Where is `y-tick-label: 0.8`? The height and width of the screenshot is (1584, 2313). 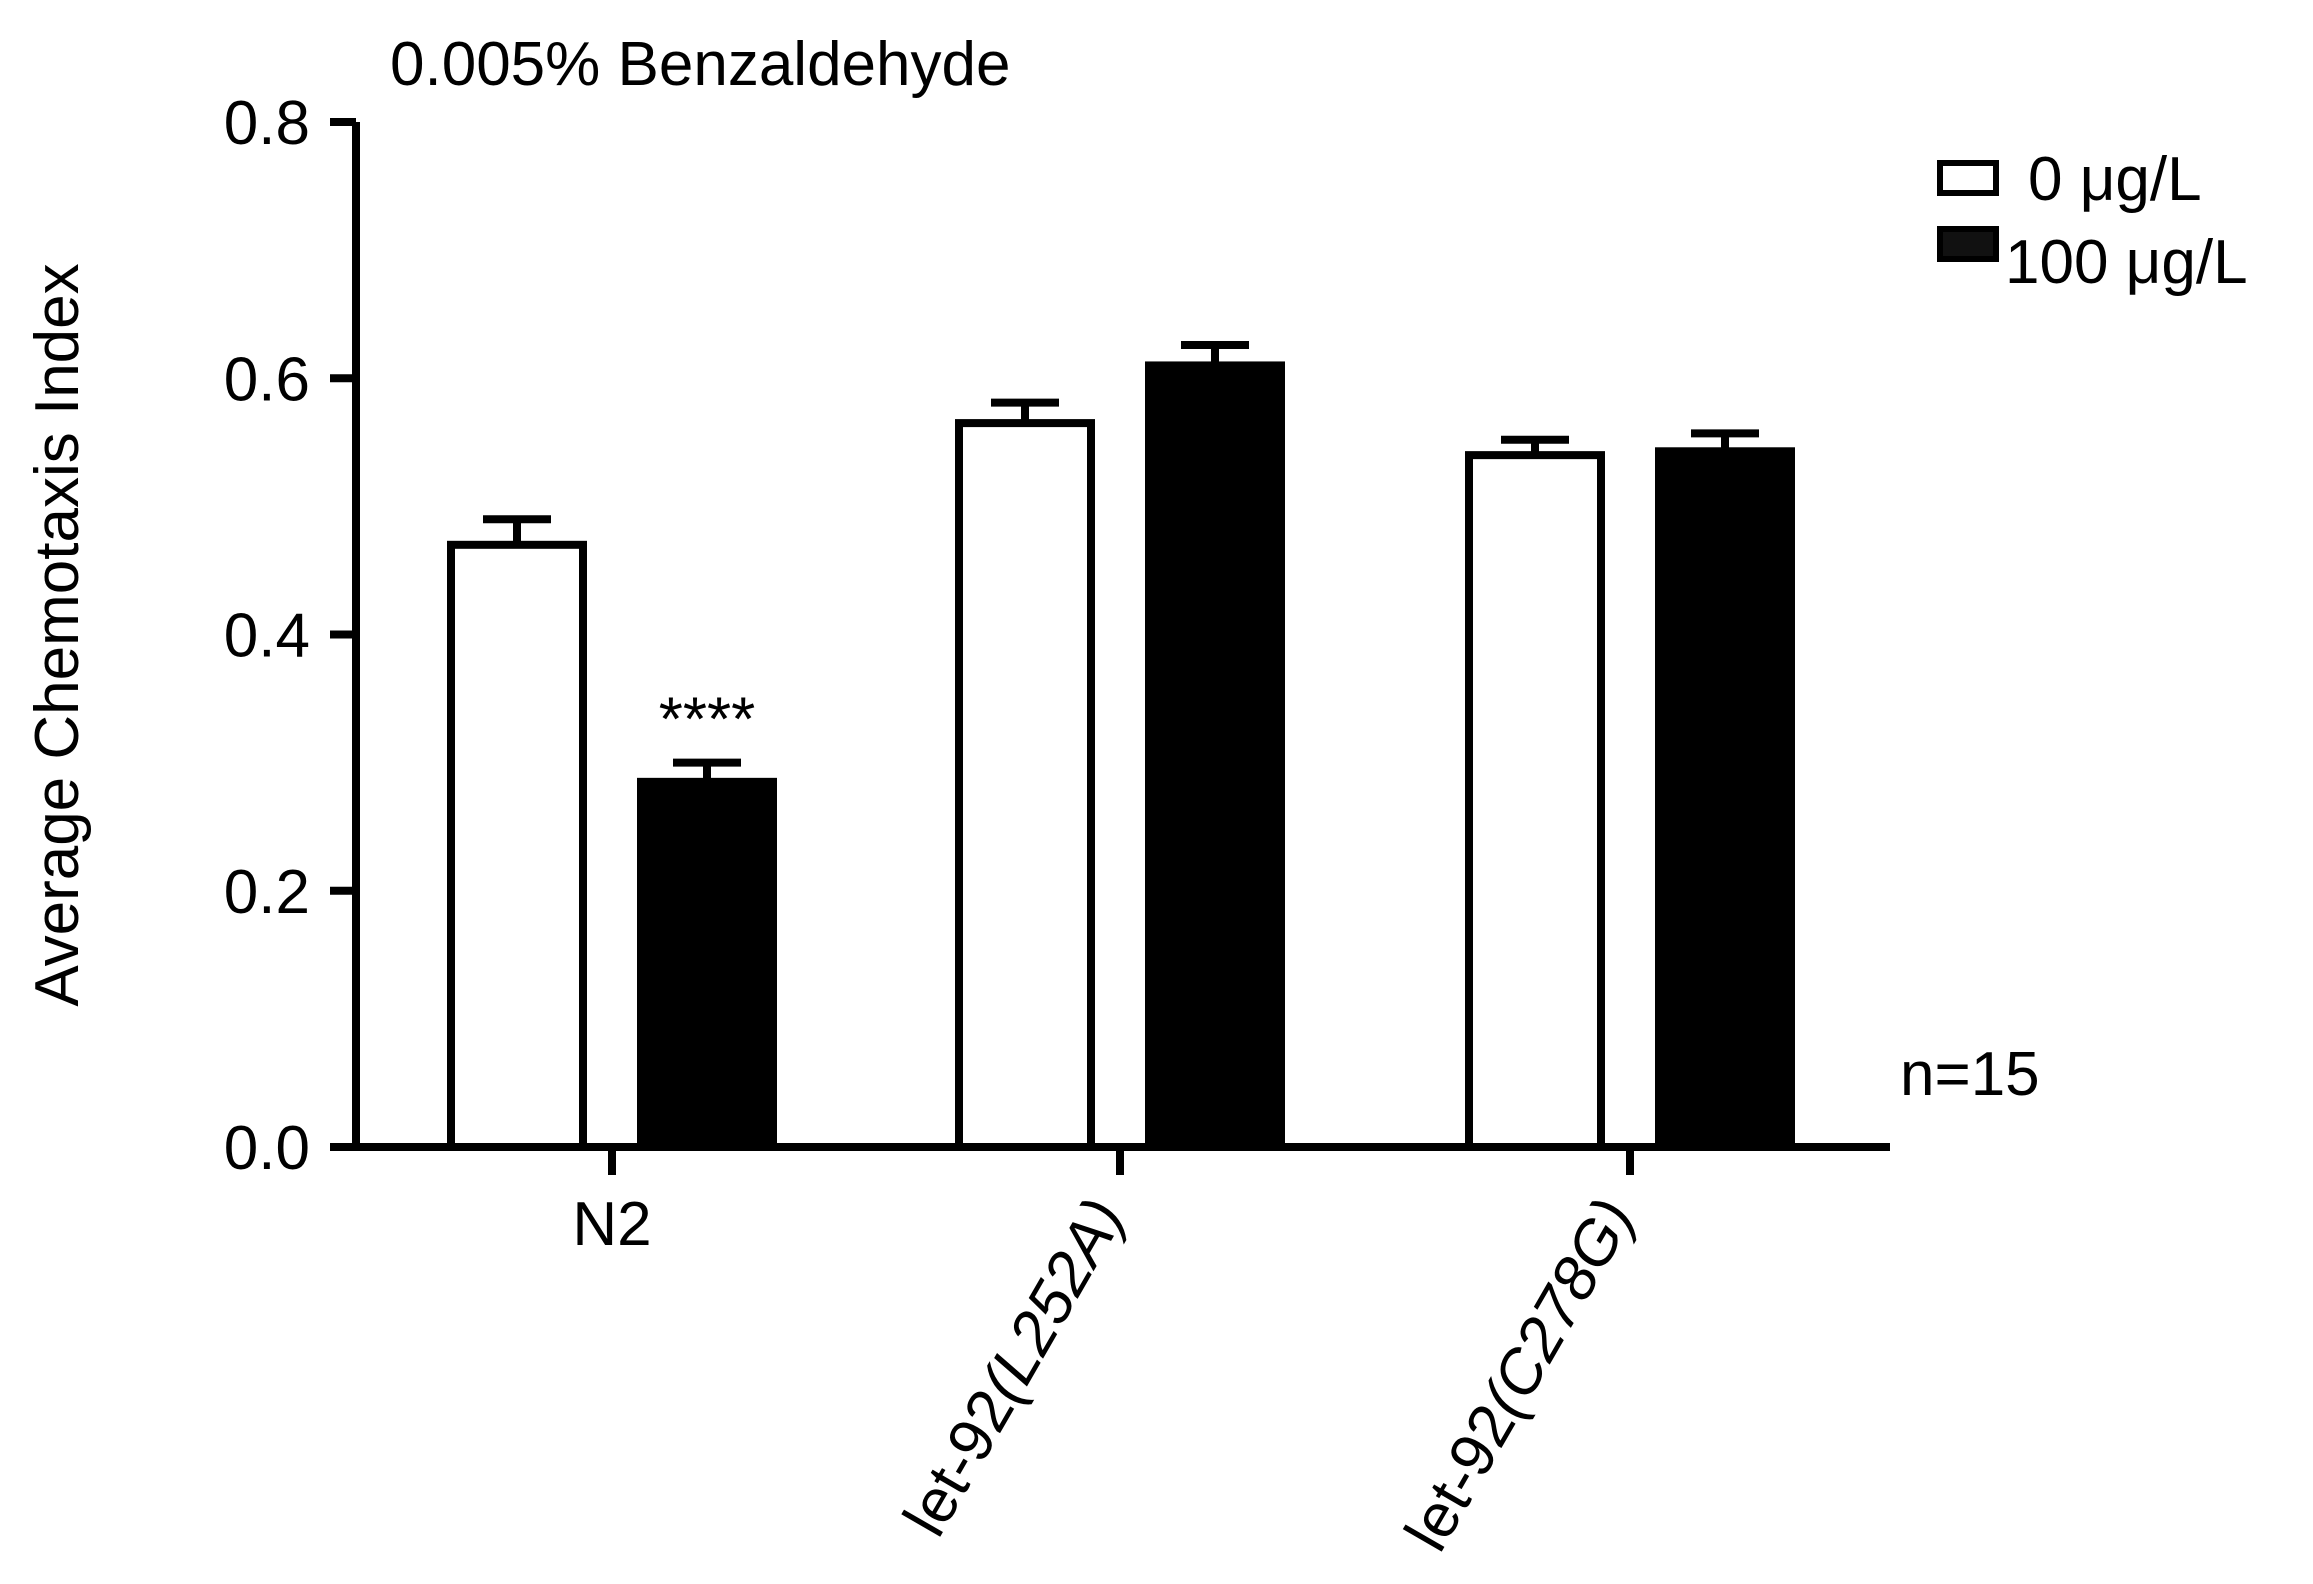
y-tick-label: 0.8 is located at coordinates (267, 123).